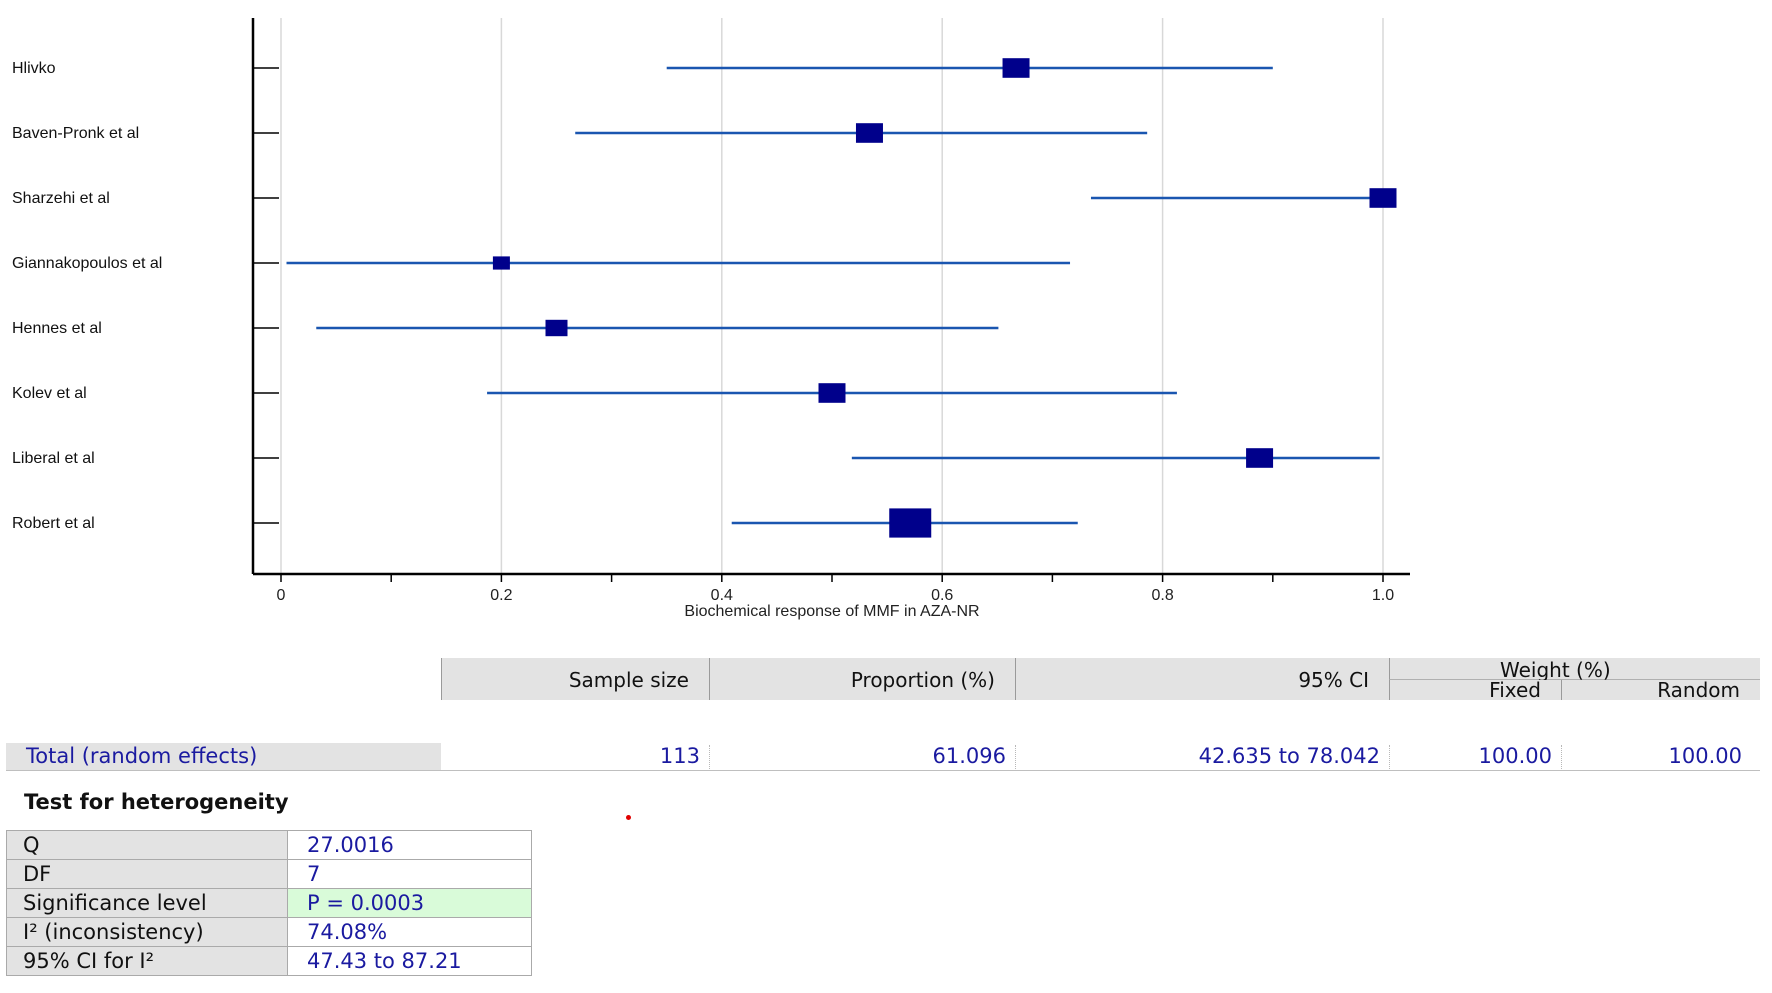  What do you see at coordinates (722, 595) in the screenshot?
I see `x-tick-label-2: 0.4` at bounding box center [722, 595].